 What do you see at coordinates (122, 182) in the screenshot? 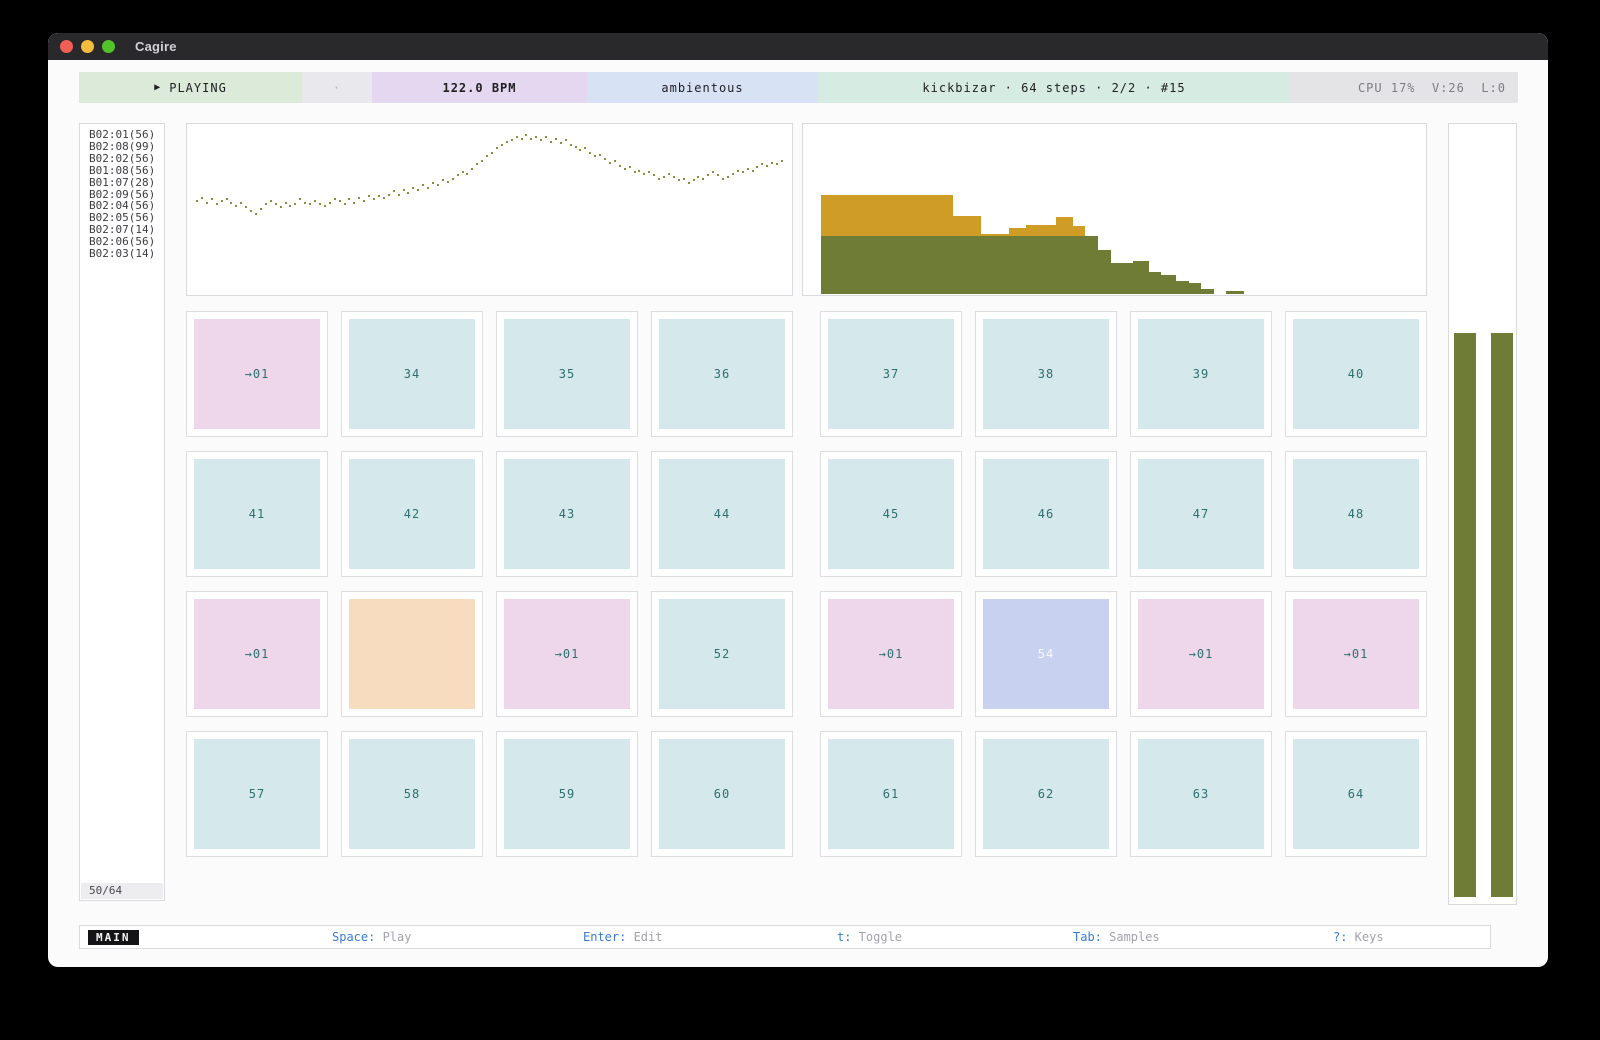
I see `sample-list-item: B01:07(28)` at bounding box center [122, 182].